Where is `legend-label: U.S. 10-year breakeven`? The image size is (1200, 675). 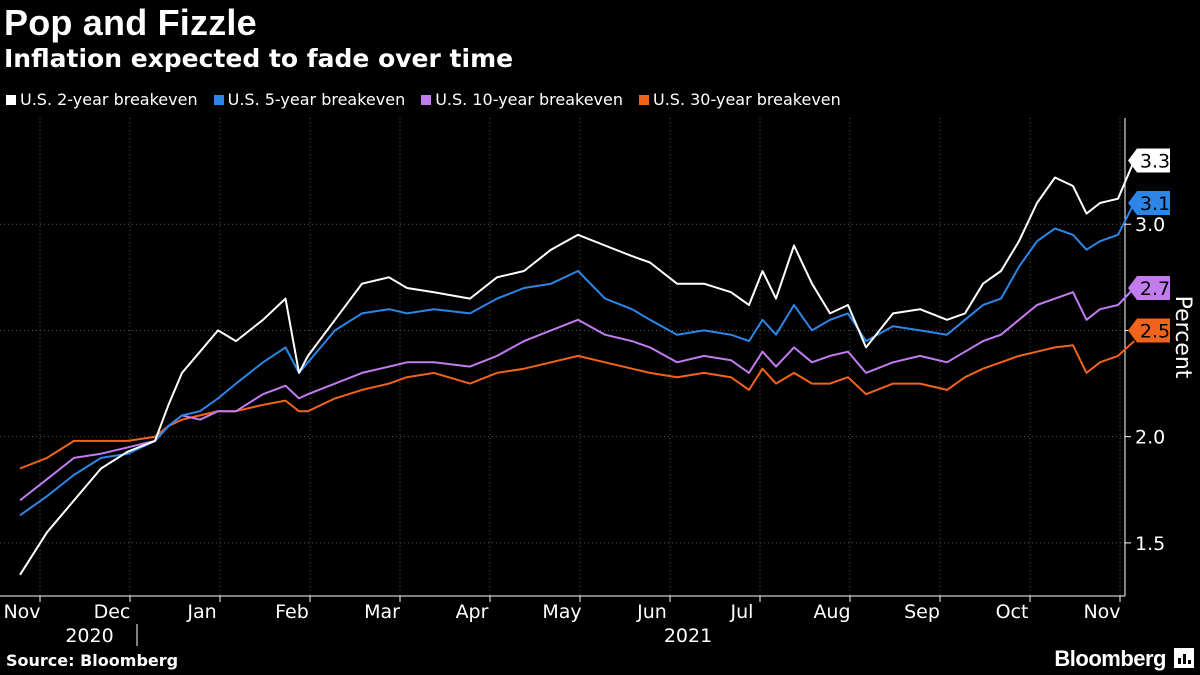
legend-label: U.S. 10-year breakeven is located at coordinates (529, 99).